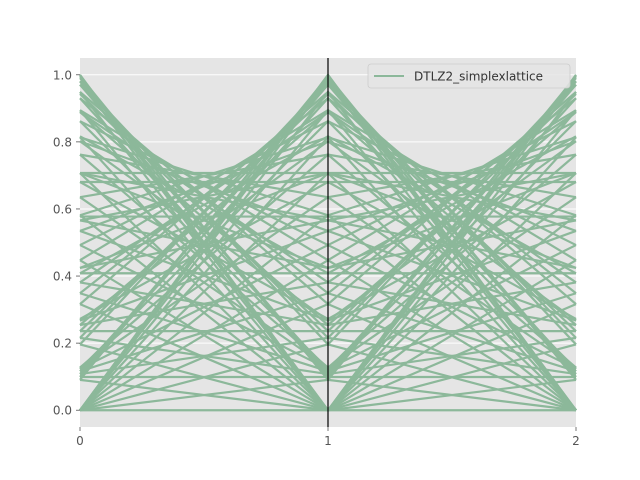 The width and height of the screenshot is (640, 480). What do you see at coordinates (62, 411) in the screenshot?
I see `y-tick-label: 0.0` at bounding box center [62, 411].